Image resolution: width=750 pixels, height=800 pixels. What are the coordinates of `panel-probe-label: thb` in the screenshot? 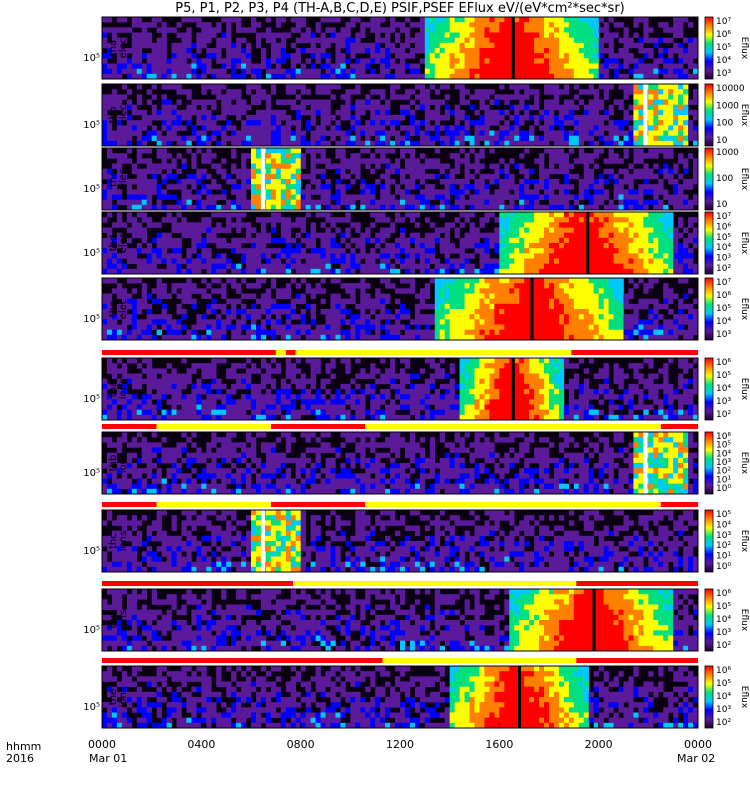 It's located at (113, 463).